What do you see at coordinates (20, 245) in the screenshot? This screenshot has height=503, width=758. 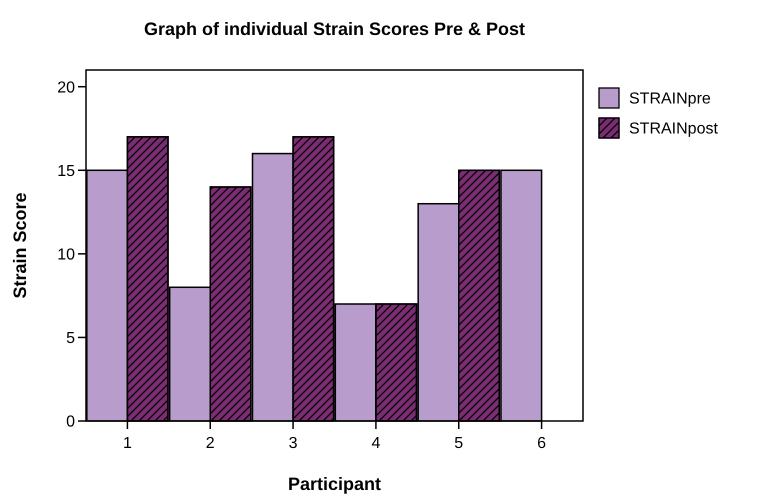 I see `y-axis-title: Strain Score` at bounding box center [20, 245].